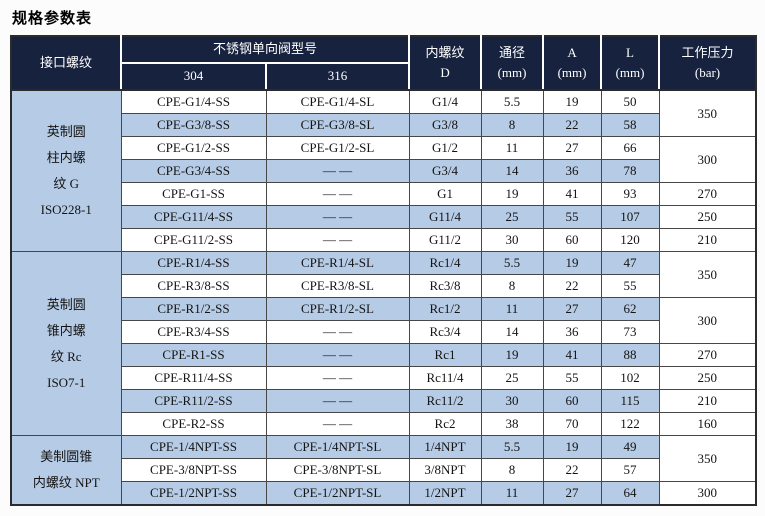 The height and width of the screenshot is (516, 765). I want to click on cell-thread-d: Rc2, so click(445, 424).